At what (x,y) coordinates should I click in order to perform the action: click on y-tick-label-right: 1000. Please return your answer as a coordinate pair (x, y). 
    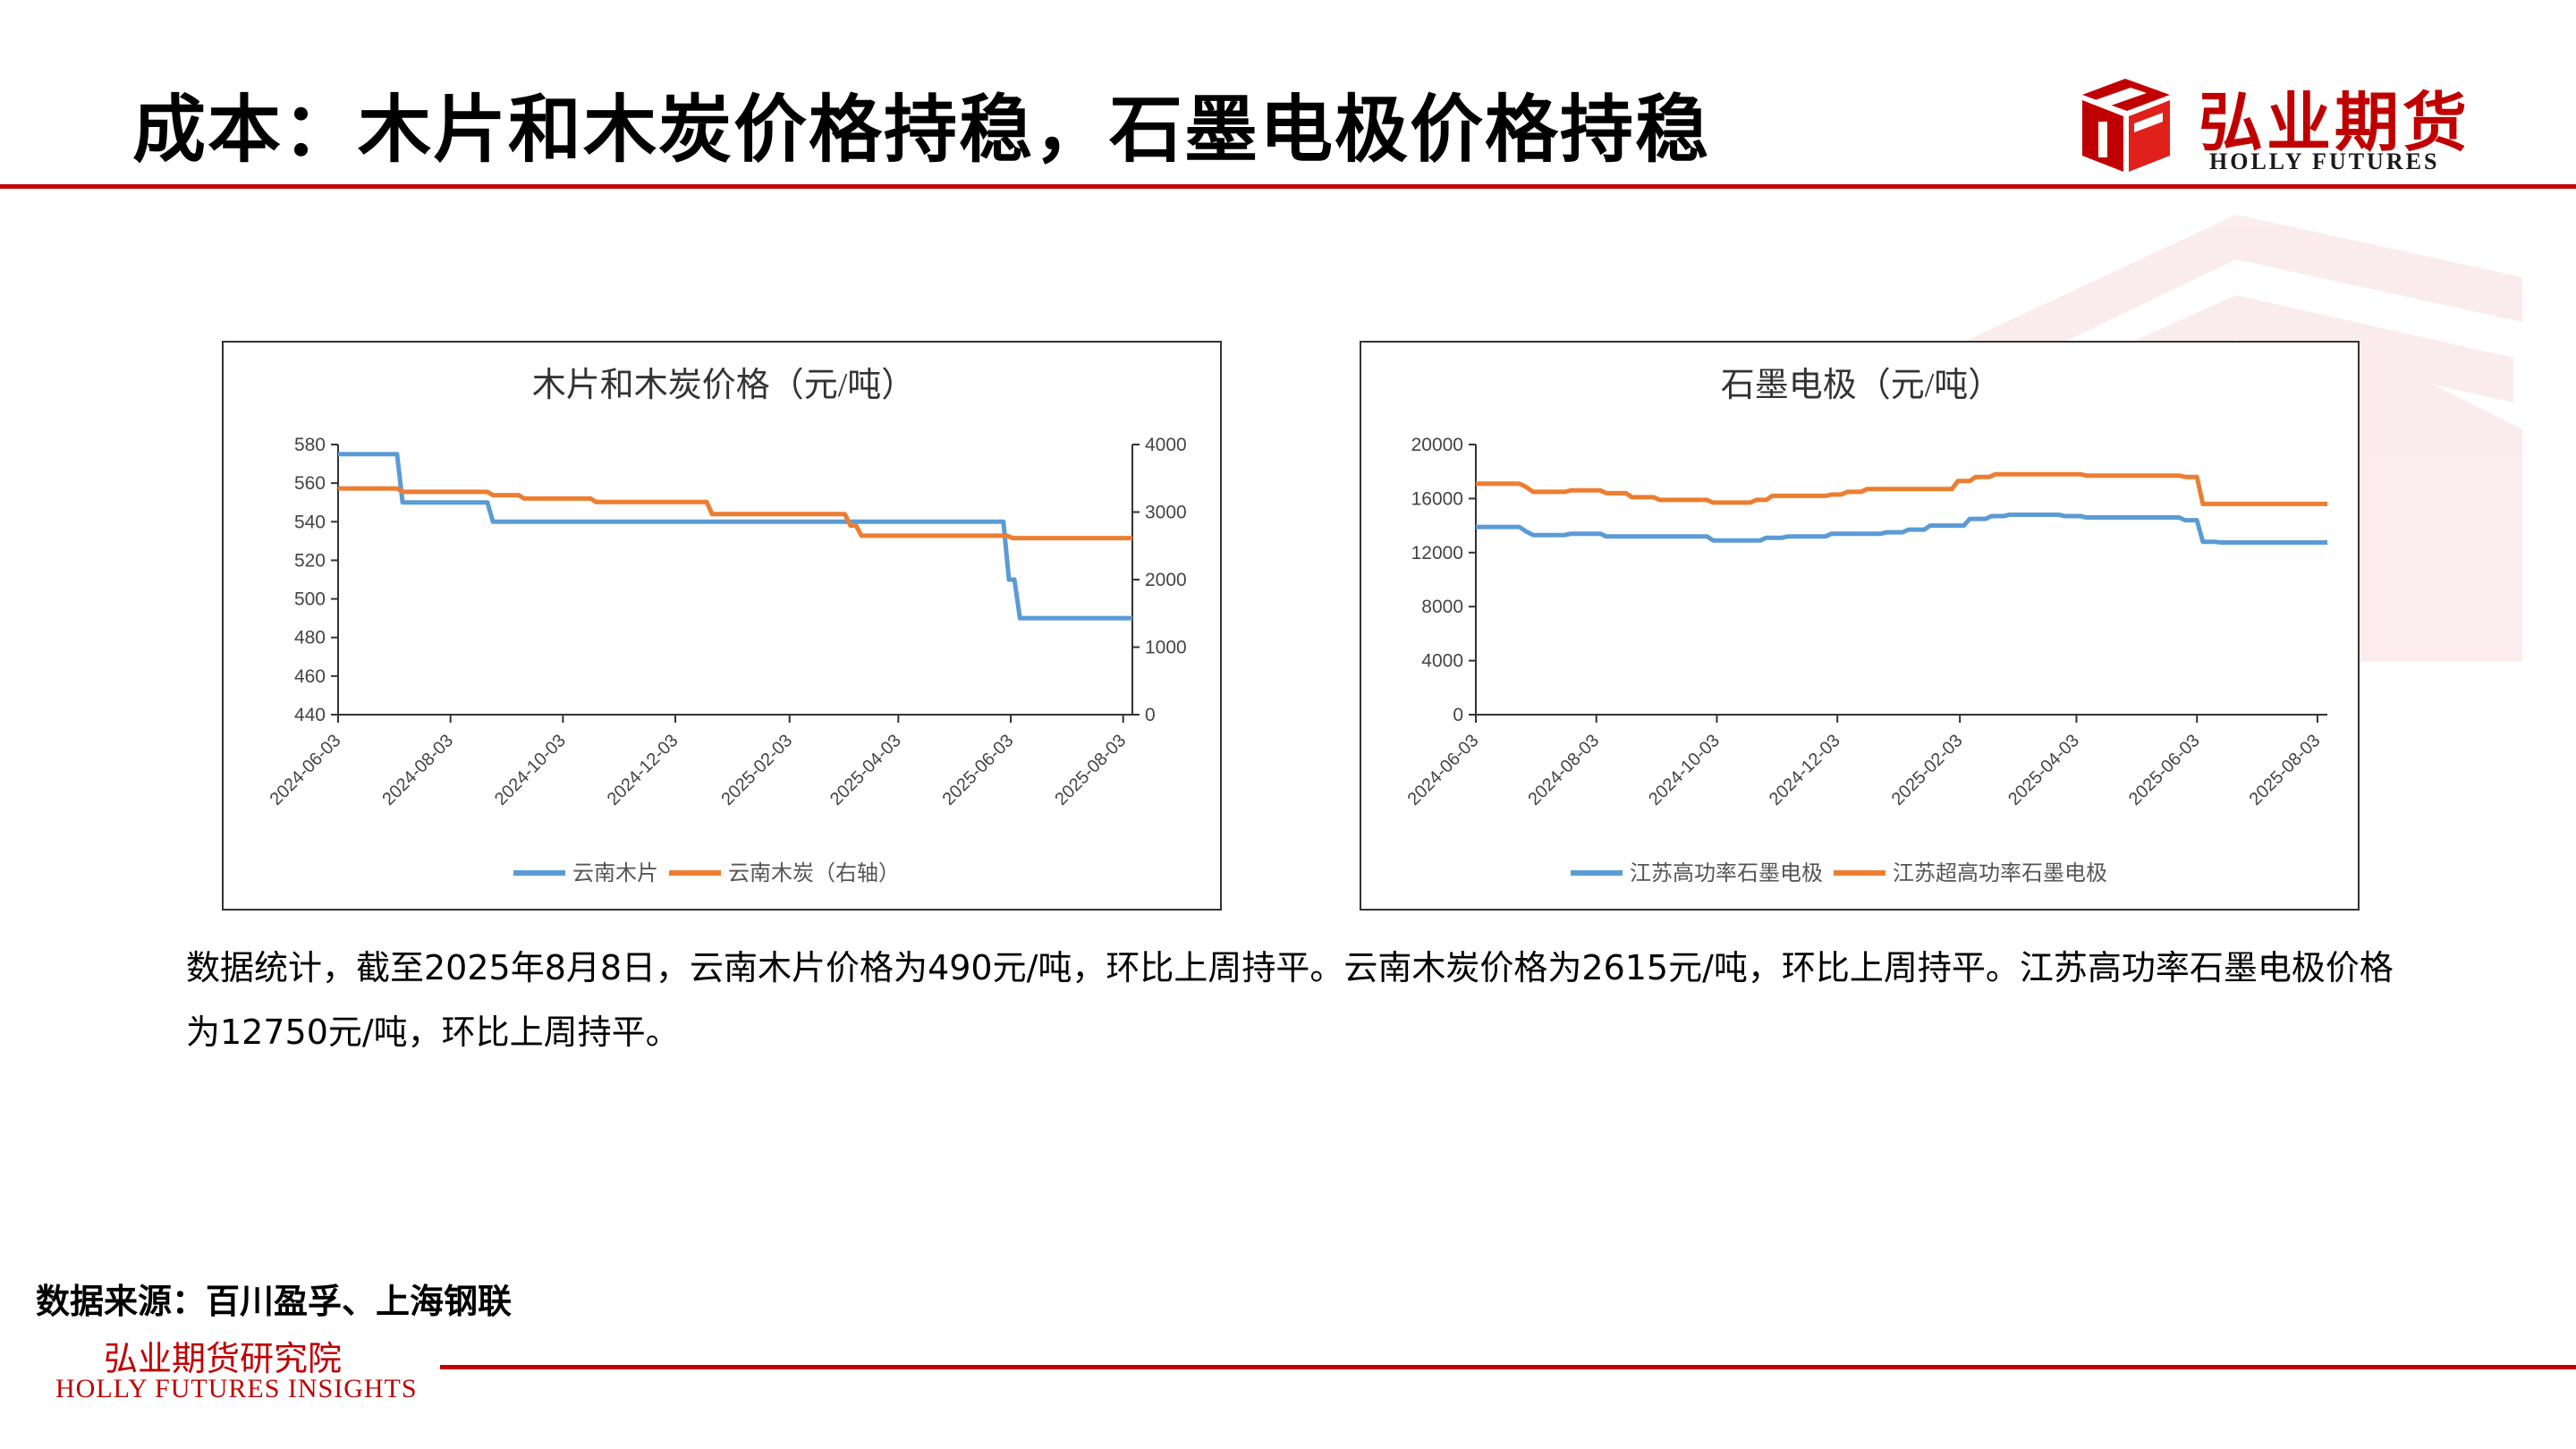
    Looking at the image, I should click on (1166, 648).